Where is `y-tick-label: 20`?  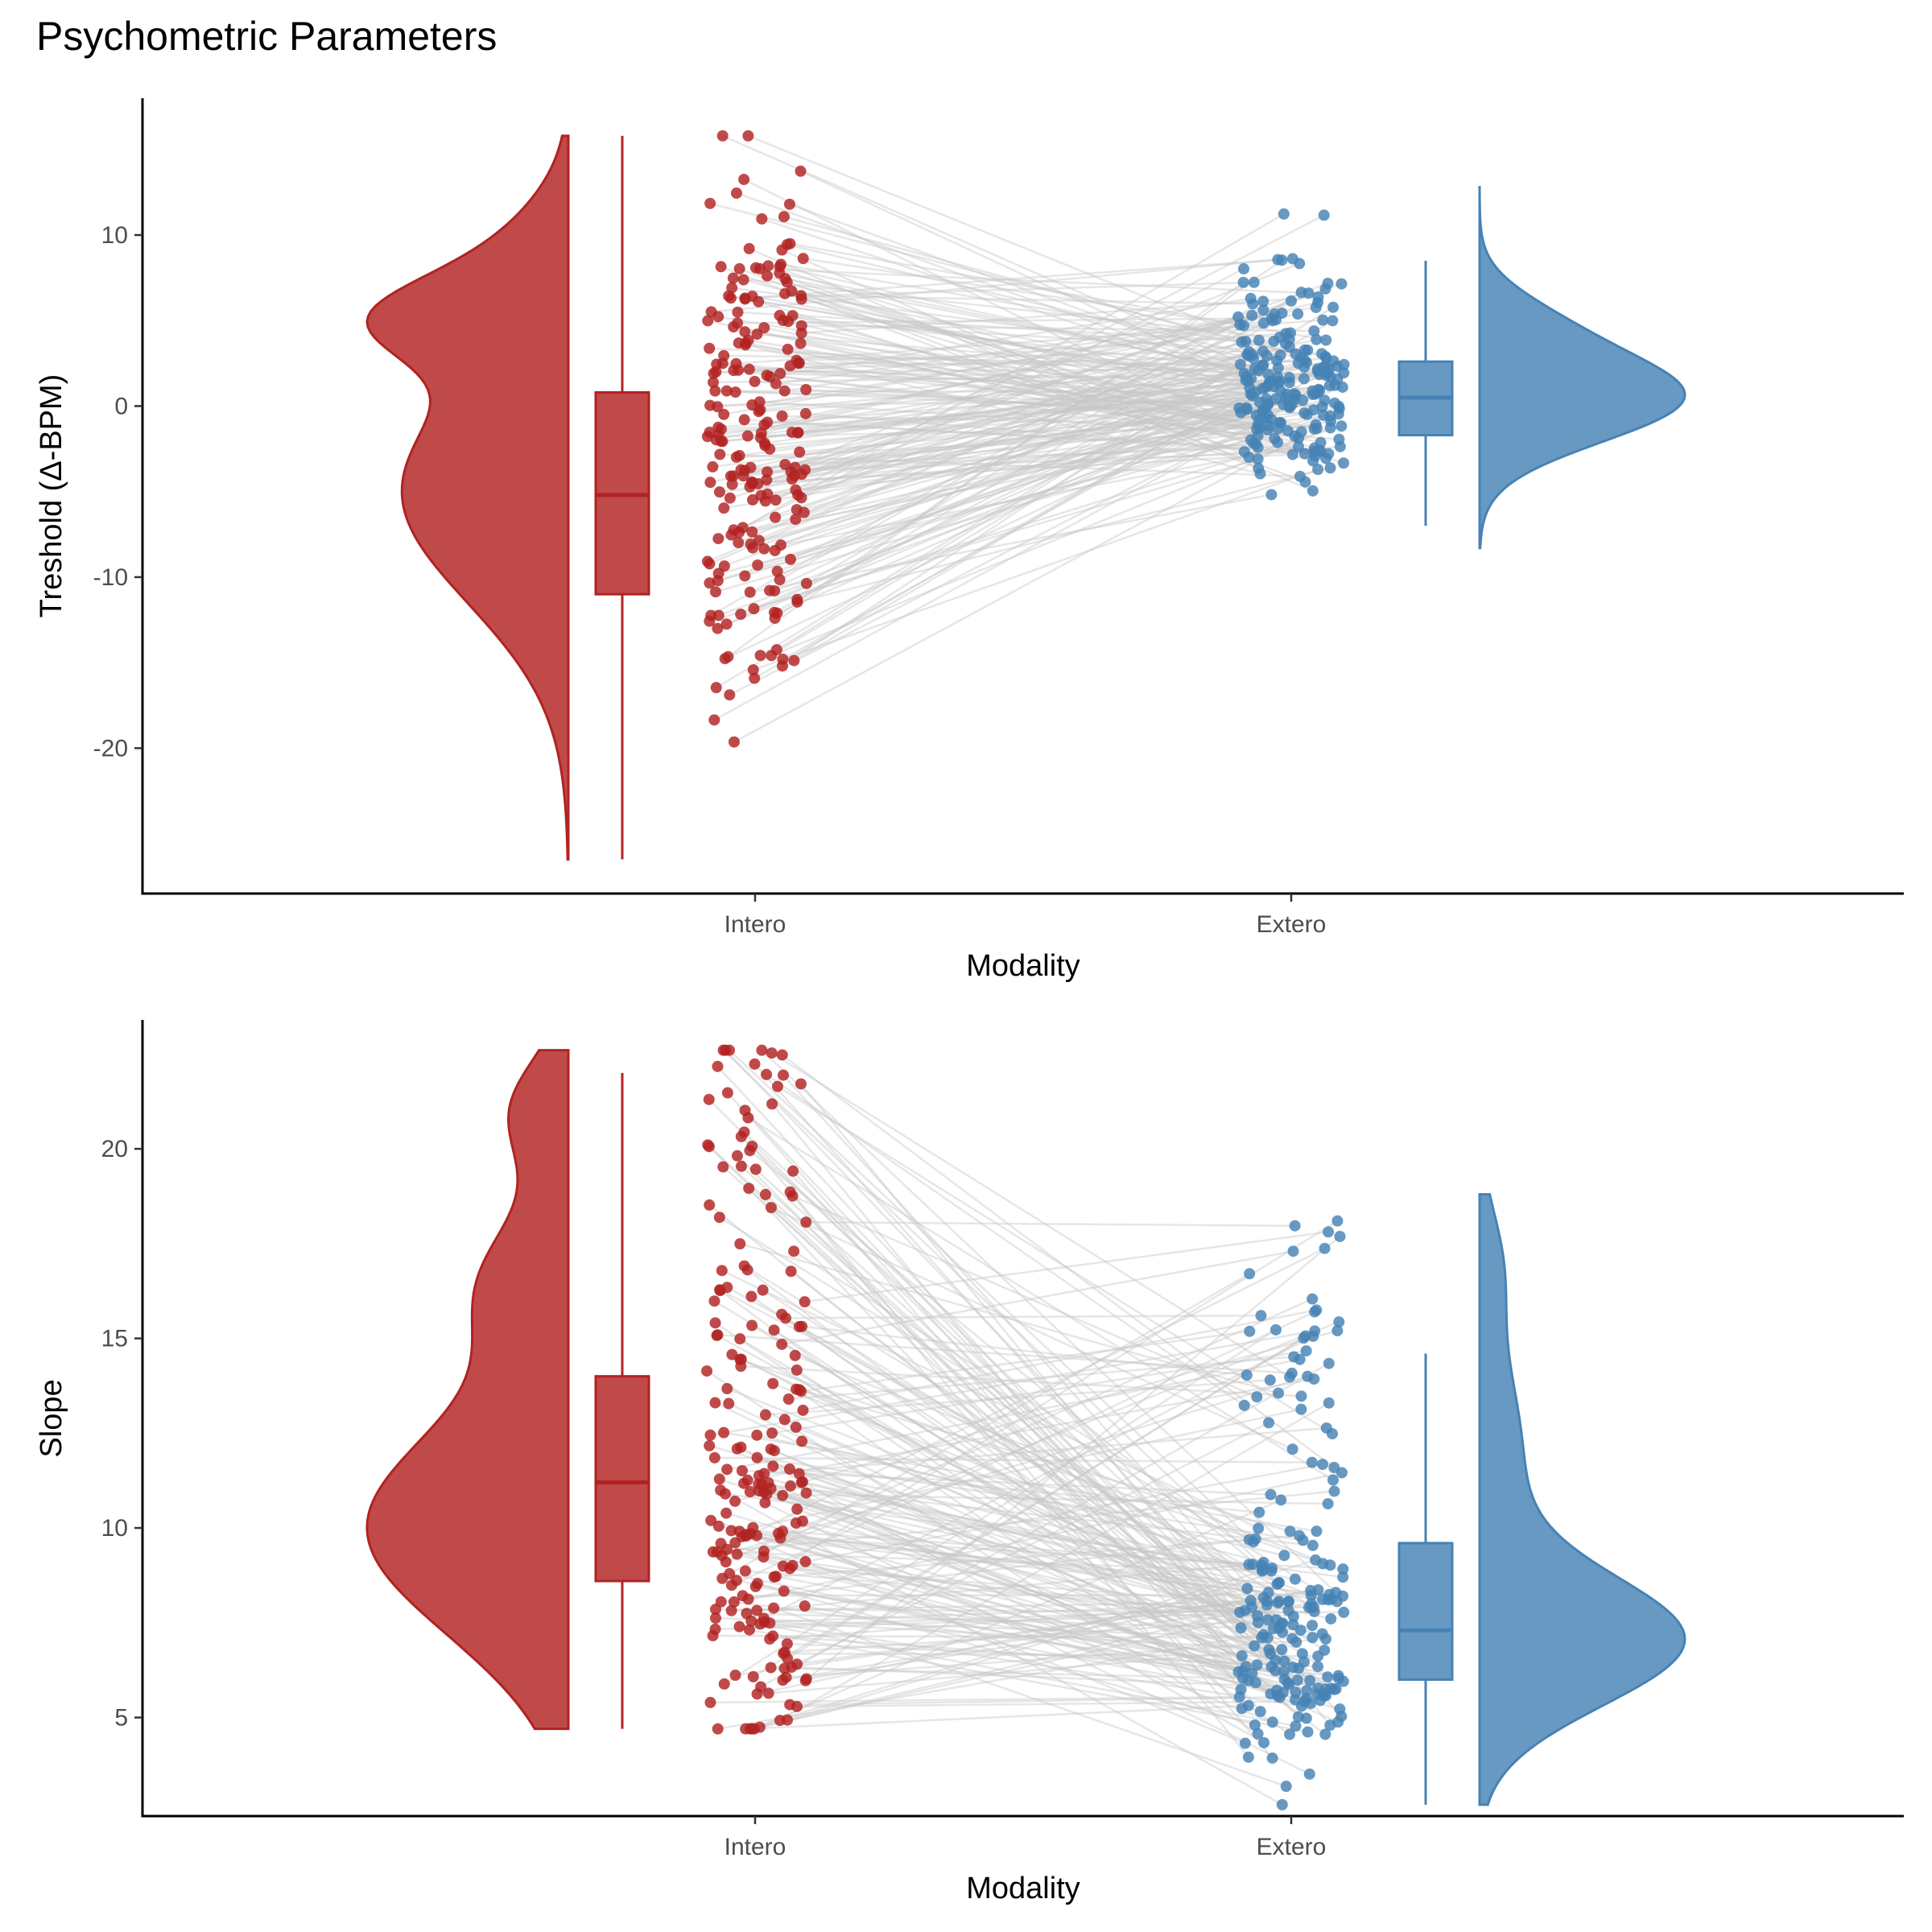
y-tick-label: 20 is located at coordinates (114, 1149).